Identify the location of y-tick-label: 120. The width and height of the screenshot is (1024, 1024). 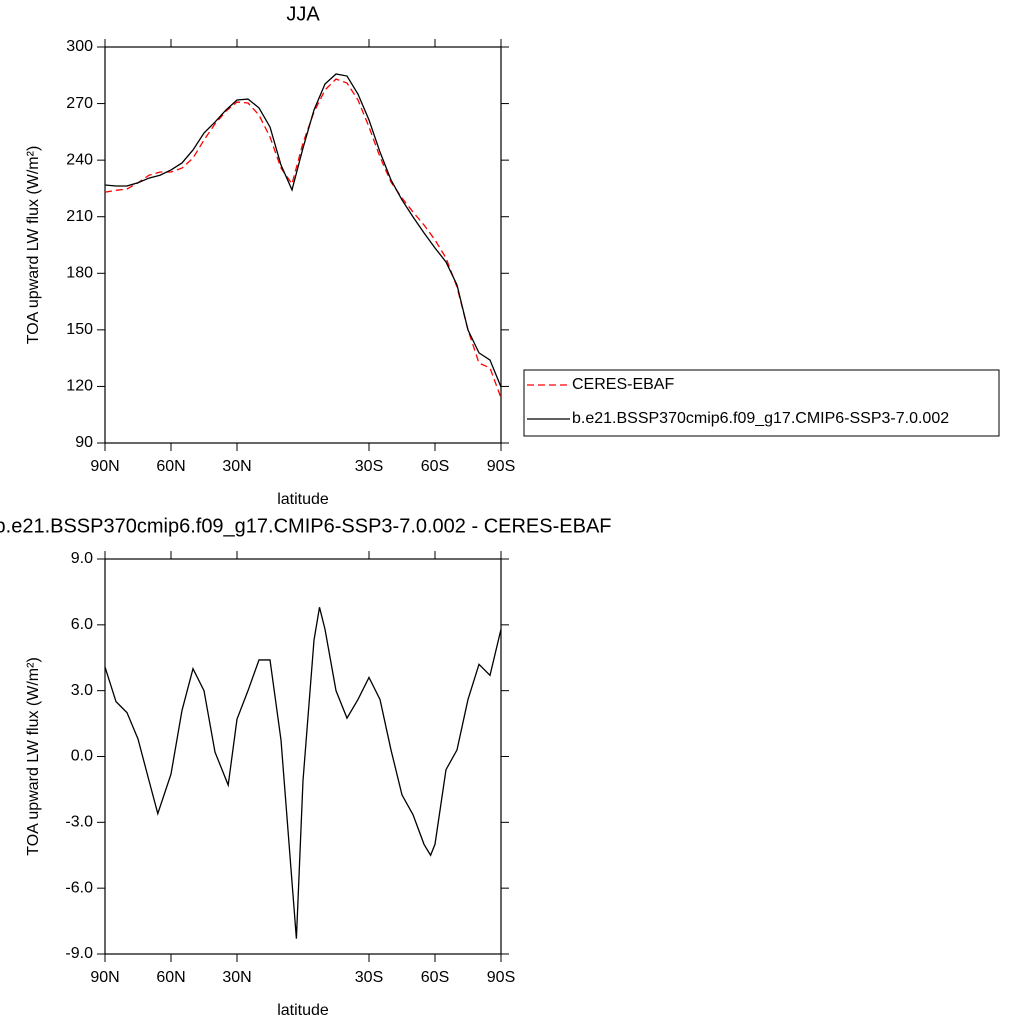
(79, 386).